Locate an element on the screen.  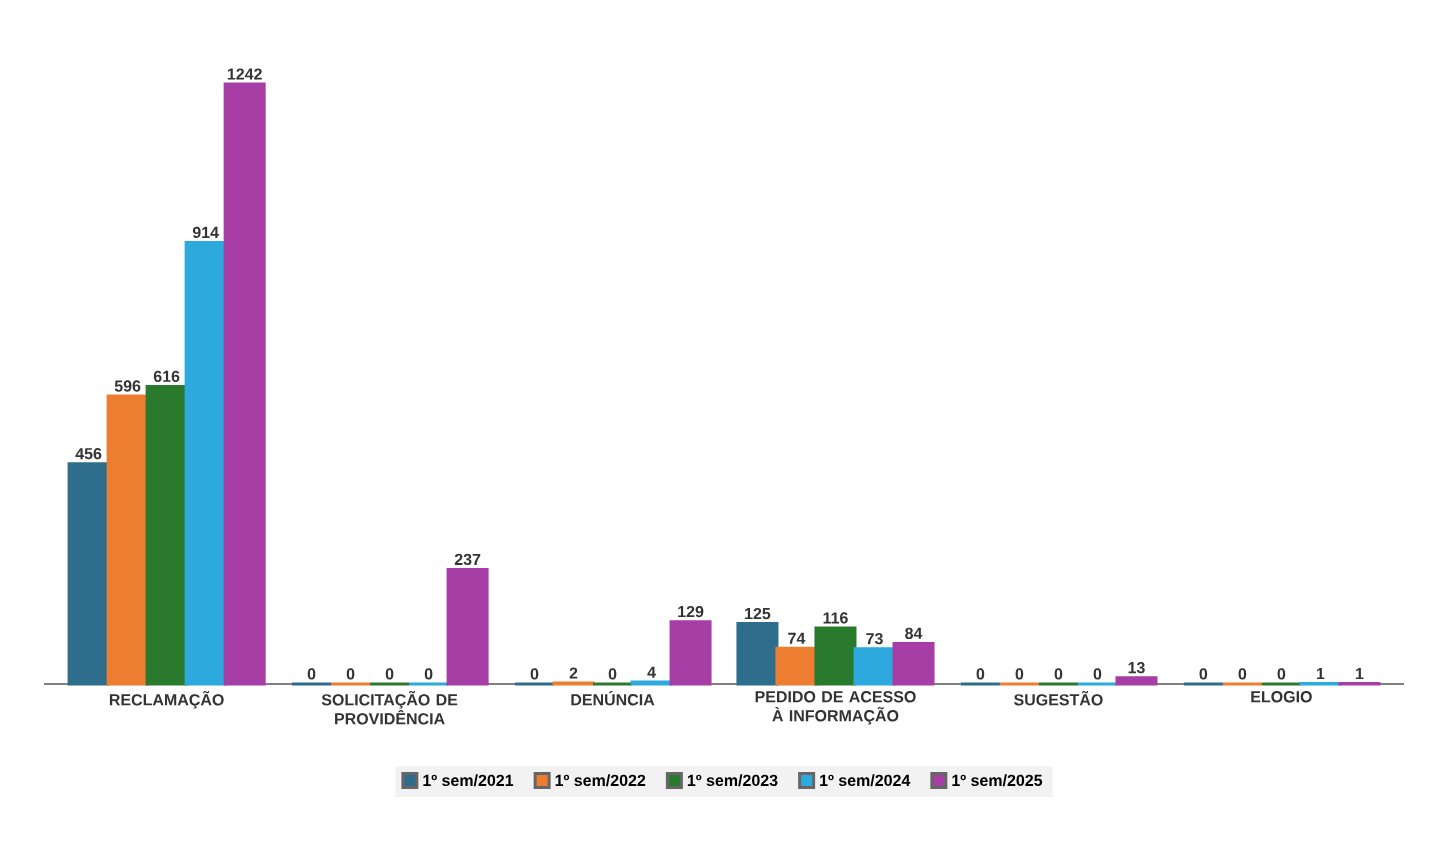
data-label: 914 is located at coordinates (205, 232).